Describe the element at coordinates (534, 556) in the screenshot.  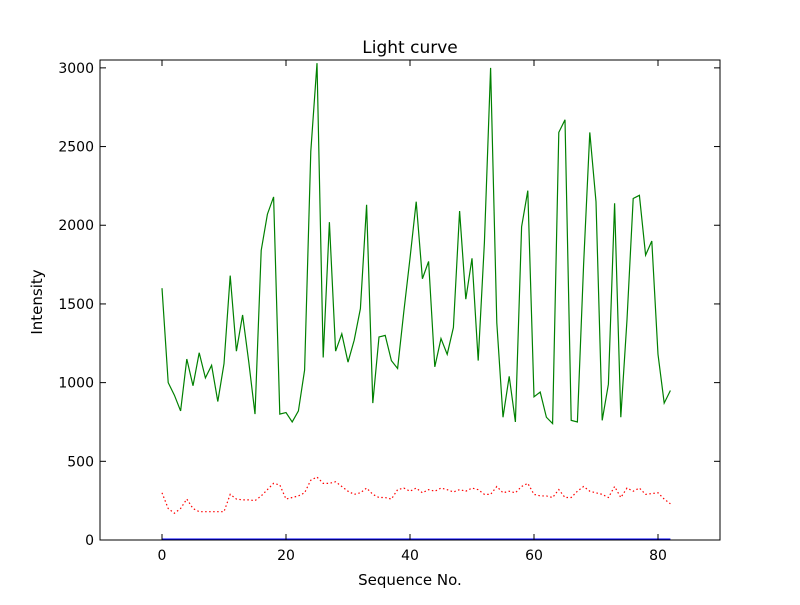
I see `x-tick-label: 60` at that location.